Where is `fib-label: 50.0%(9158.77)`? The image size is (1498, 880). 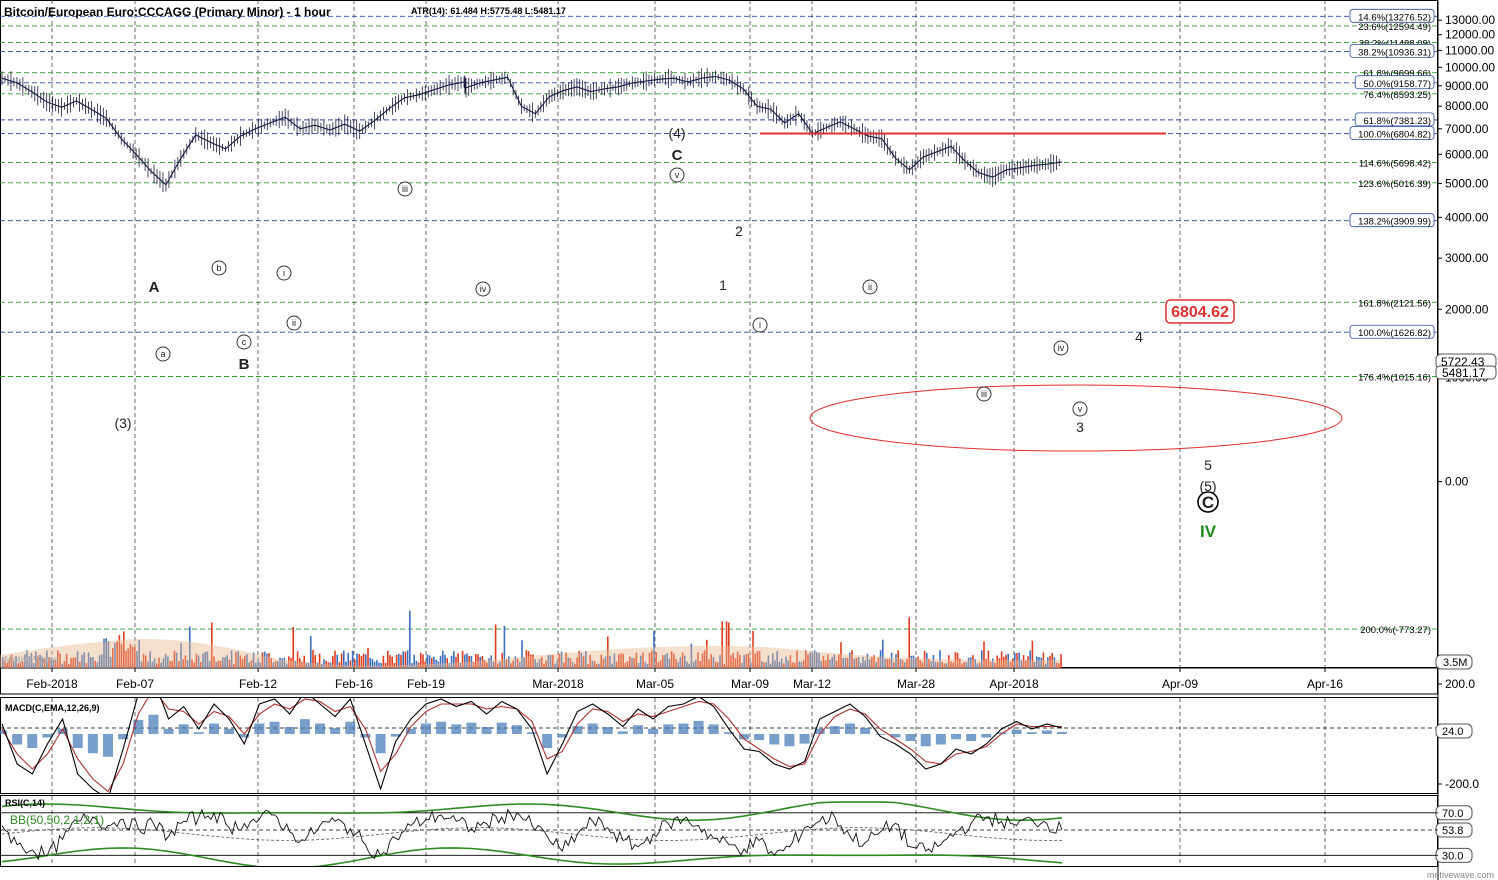
fib-label: 50.0%(9158.77) is located at coordinates (1397, 84).